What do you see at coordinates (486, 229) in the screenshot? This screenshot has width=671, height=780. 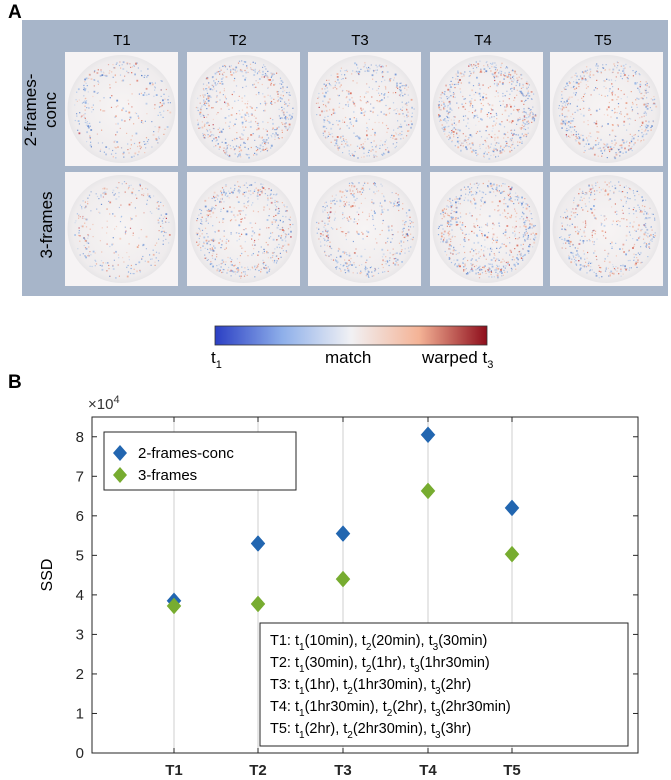 I see `heatmap-3-frames-t4` at bounding box center [486, 229].